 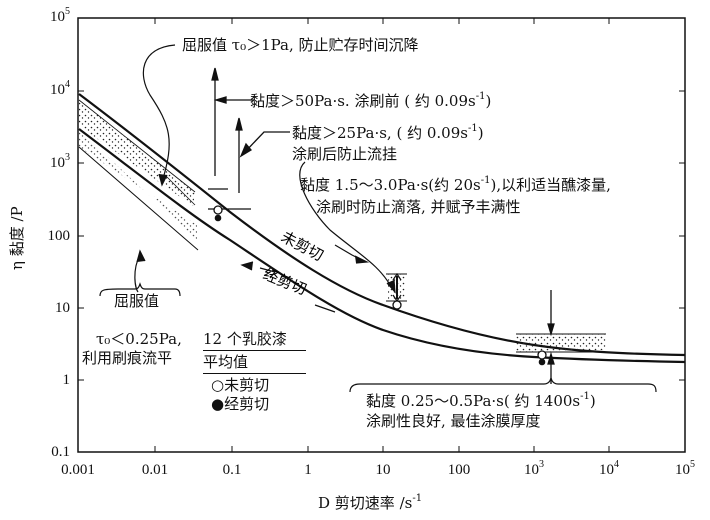 What do you see at coordinates (226, 362) in the screenshot?
I see `legend-title-line2: 平均值` at bounding box center [226, 362].